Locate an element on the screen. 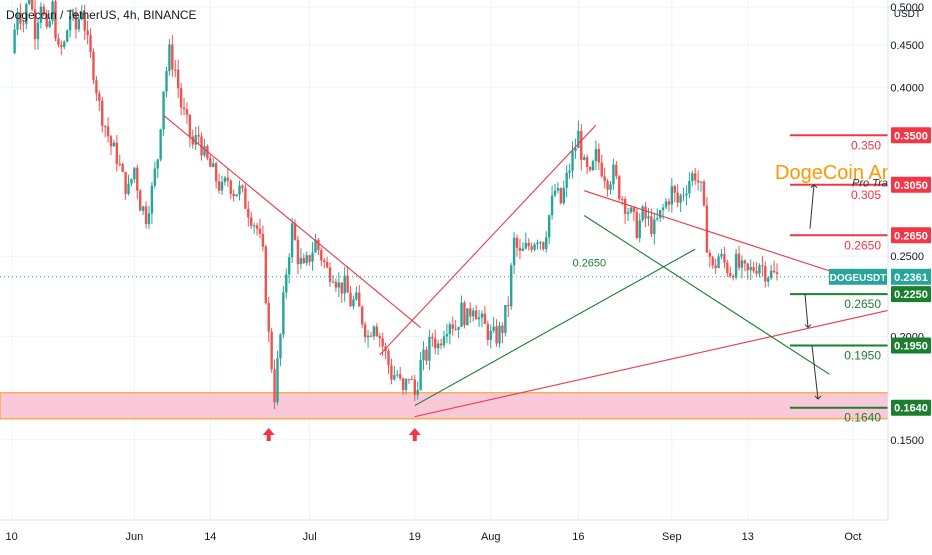 This screenshot has width=932, height=555. price-tick-label: 0.5000 is located at coordinates (907, 8).